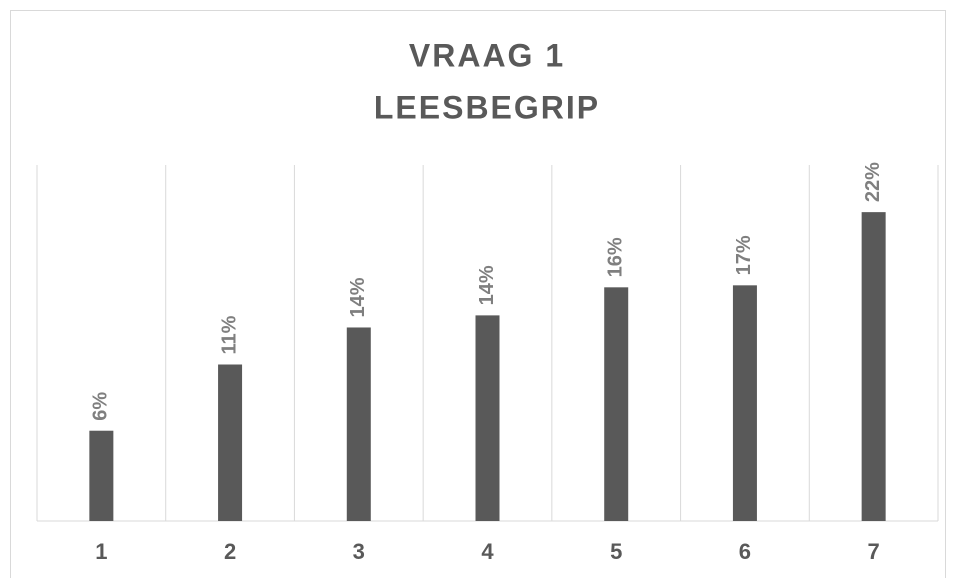 The width and height of the screenshot is (956, 578). What do you see at coordinates (101, 406) in the screenshot?
I see `data-label: 6%` at bounding box center [101, 406].